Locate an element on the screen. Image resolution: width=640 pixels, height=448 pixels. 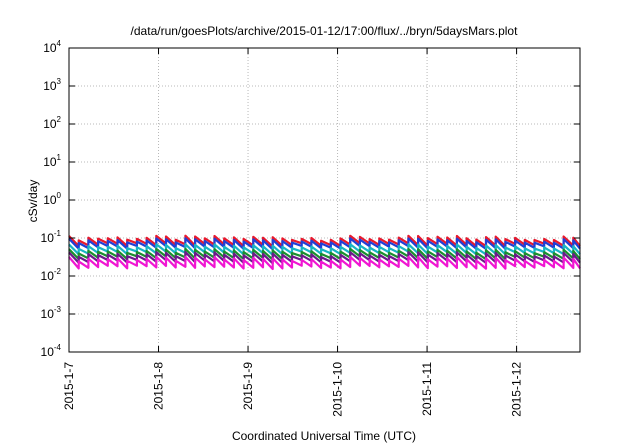
y-tick-label: 10⁻³ is located at coordinates (51, 313).